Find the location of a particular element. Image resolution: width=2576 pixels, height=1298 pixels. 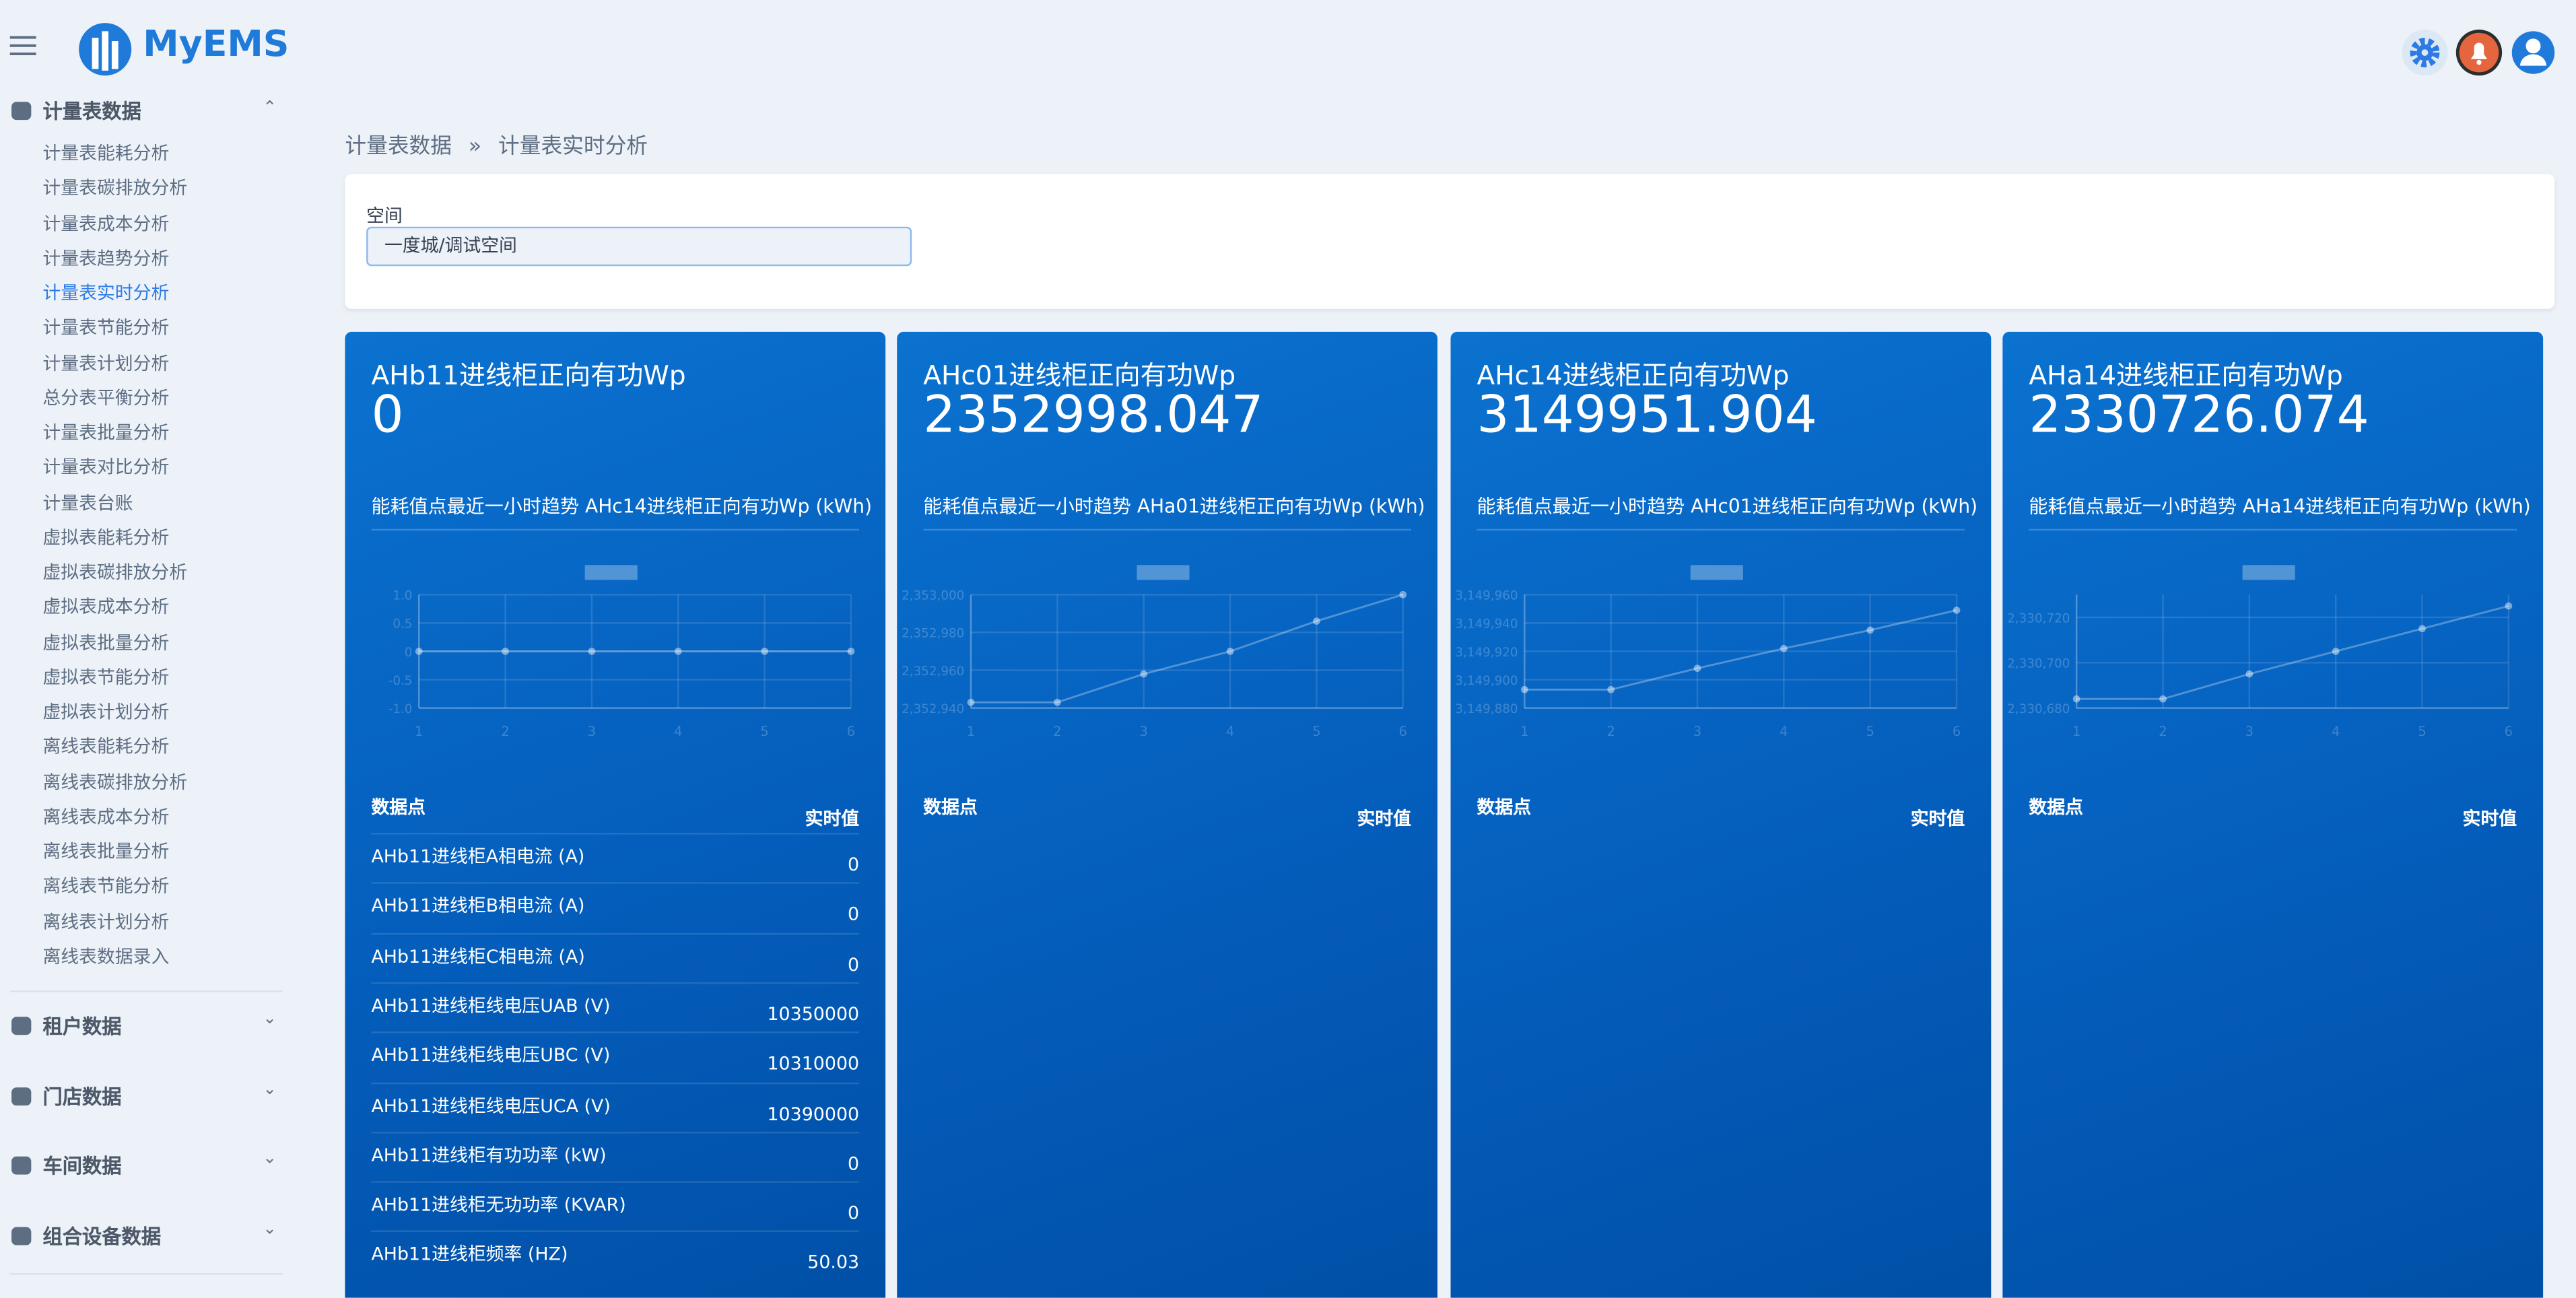

sidebar-item: 离线表数据录入 is located at coordinates (106, 956).